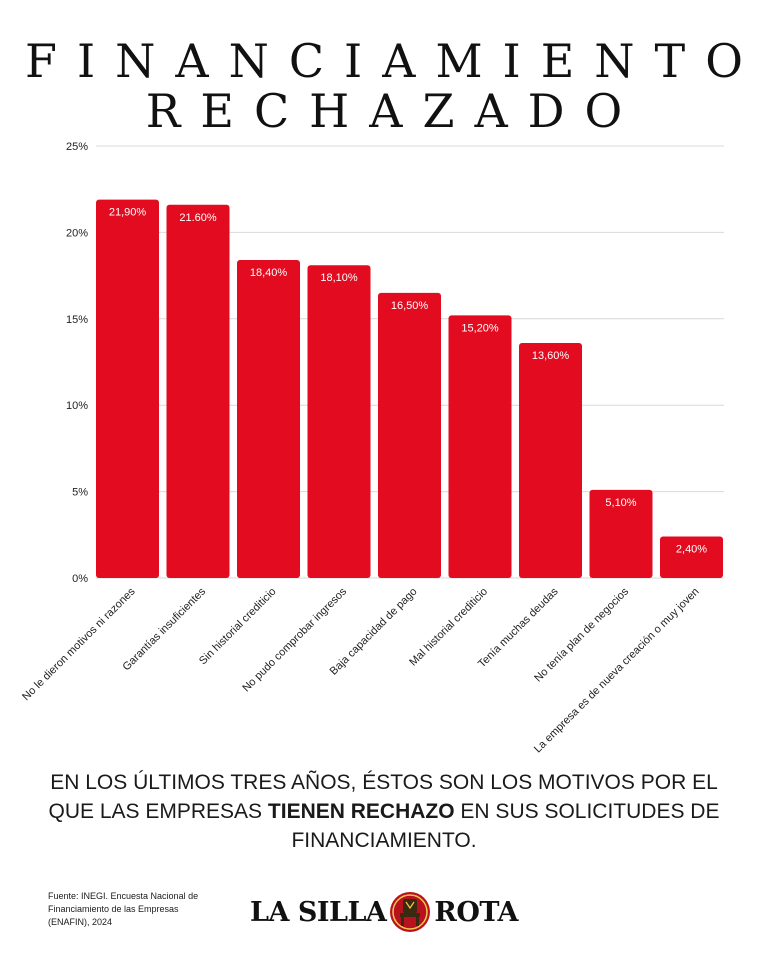 This screenshot has width=768, height=960. I want to click on chair-emblem-icon, so click(410, 912).